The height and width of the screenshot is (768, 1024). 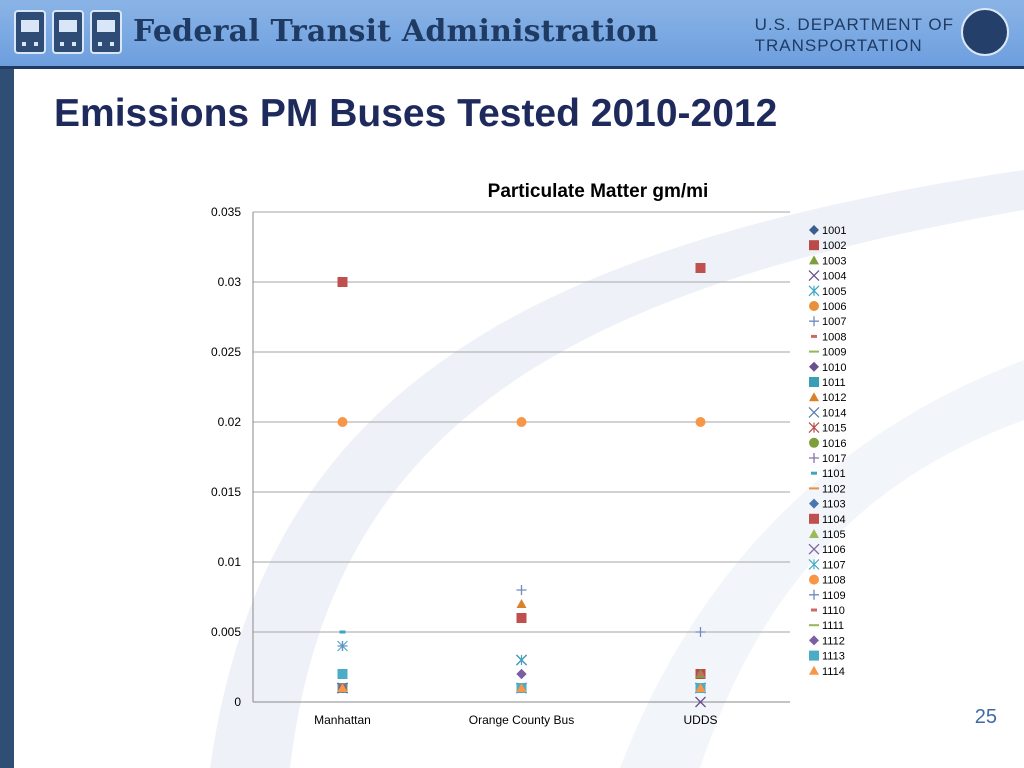 What do you see at coordinates (838, 45) in the screenshot?
I see `department-line-2: TRANSPORTATION` at bounding box center [838, 45].